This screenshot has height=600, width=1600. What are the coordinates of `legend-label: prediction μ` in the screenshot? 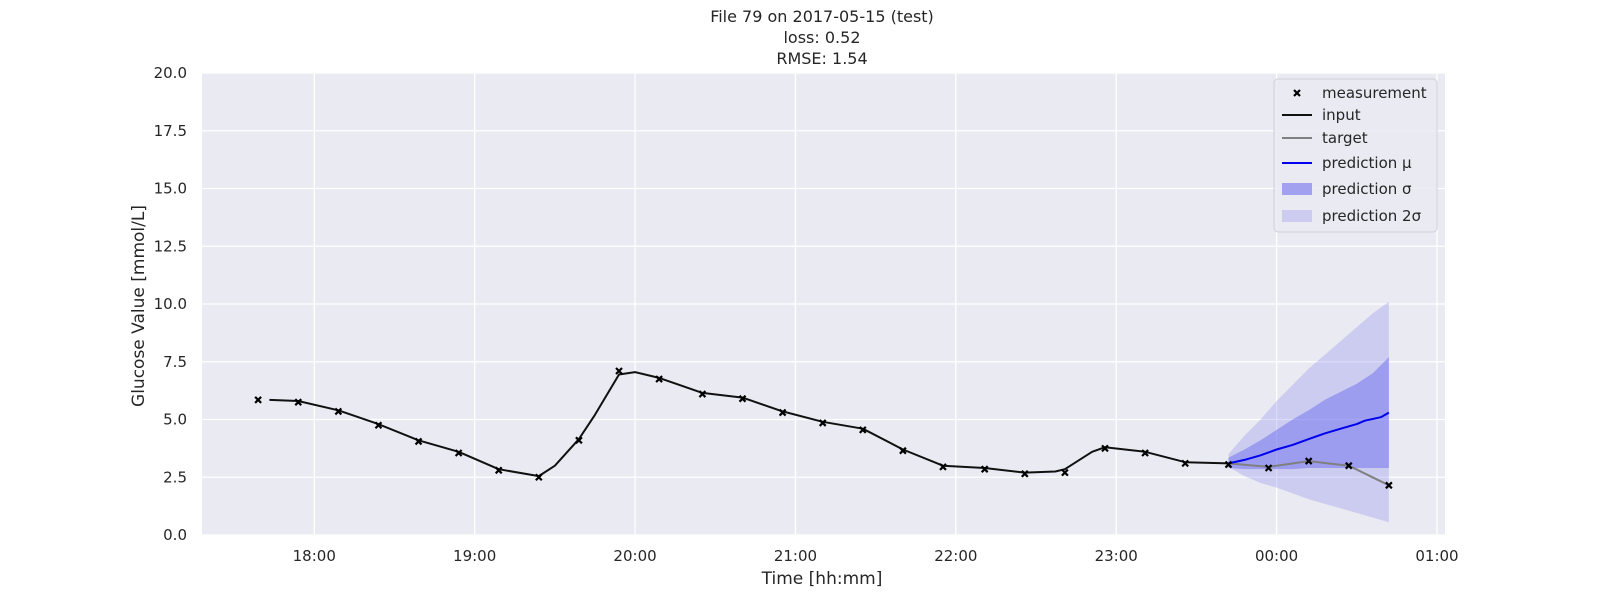 It's located at (1367, 163).